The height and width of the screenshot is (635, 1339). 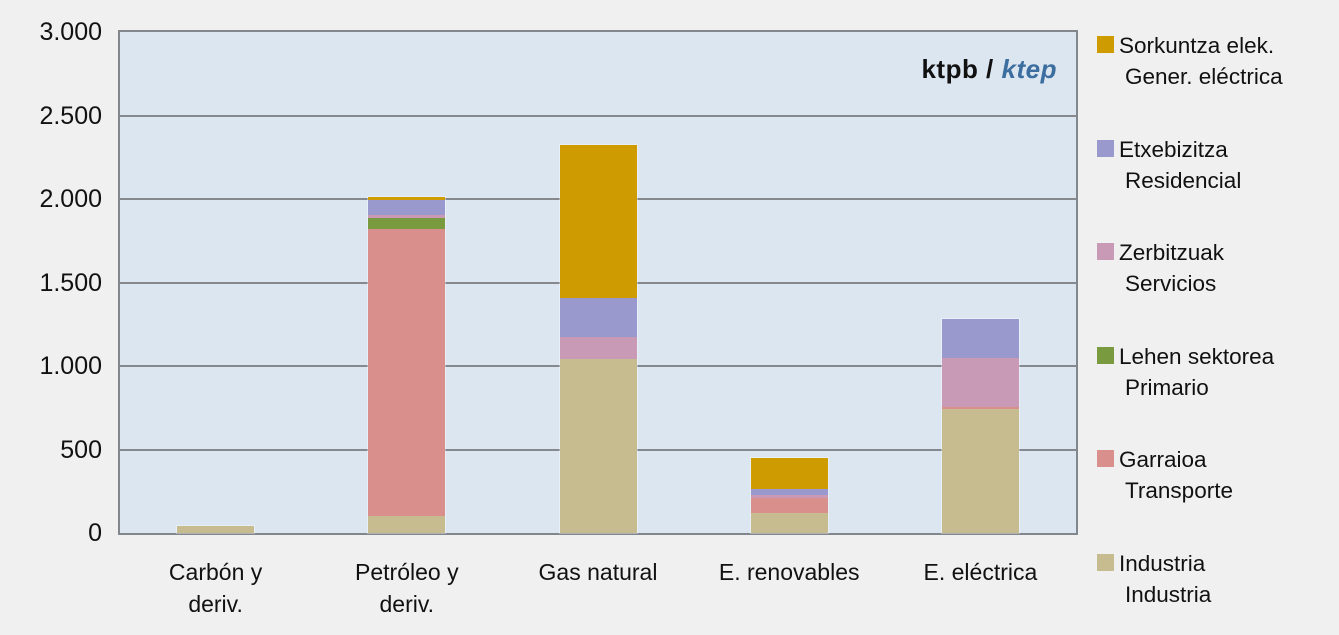 I want to click on x-label-line: E. eléctrica, so click(x=980, y=572).